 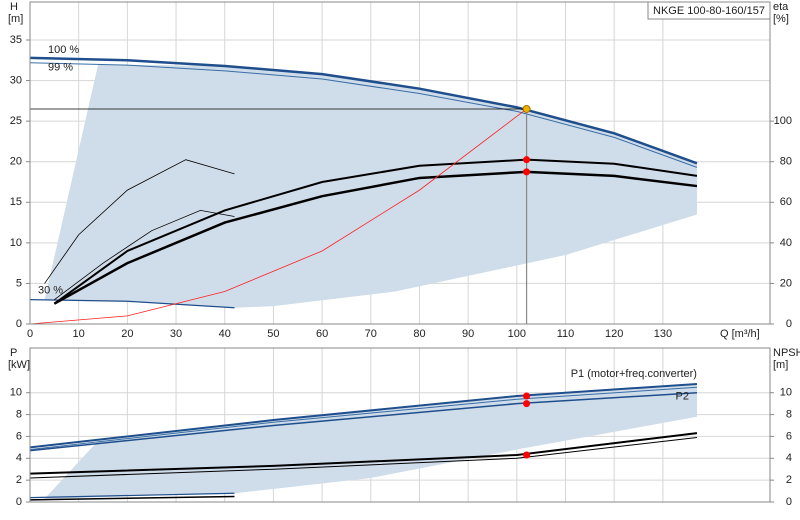 I want to click on x-tick-label: 10, so click(x=79, y=334).